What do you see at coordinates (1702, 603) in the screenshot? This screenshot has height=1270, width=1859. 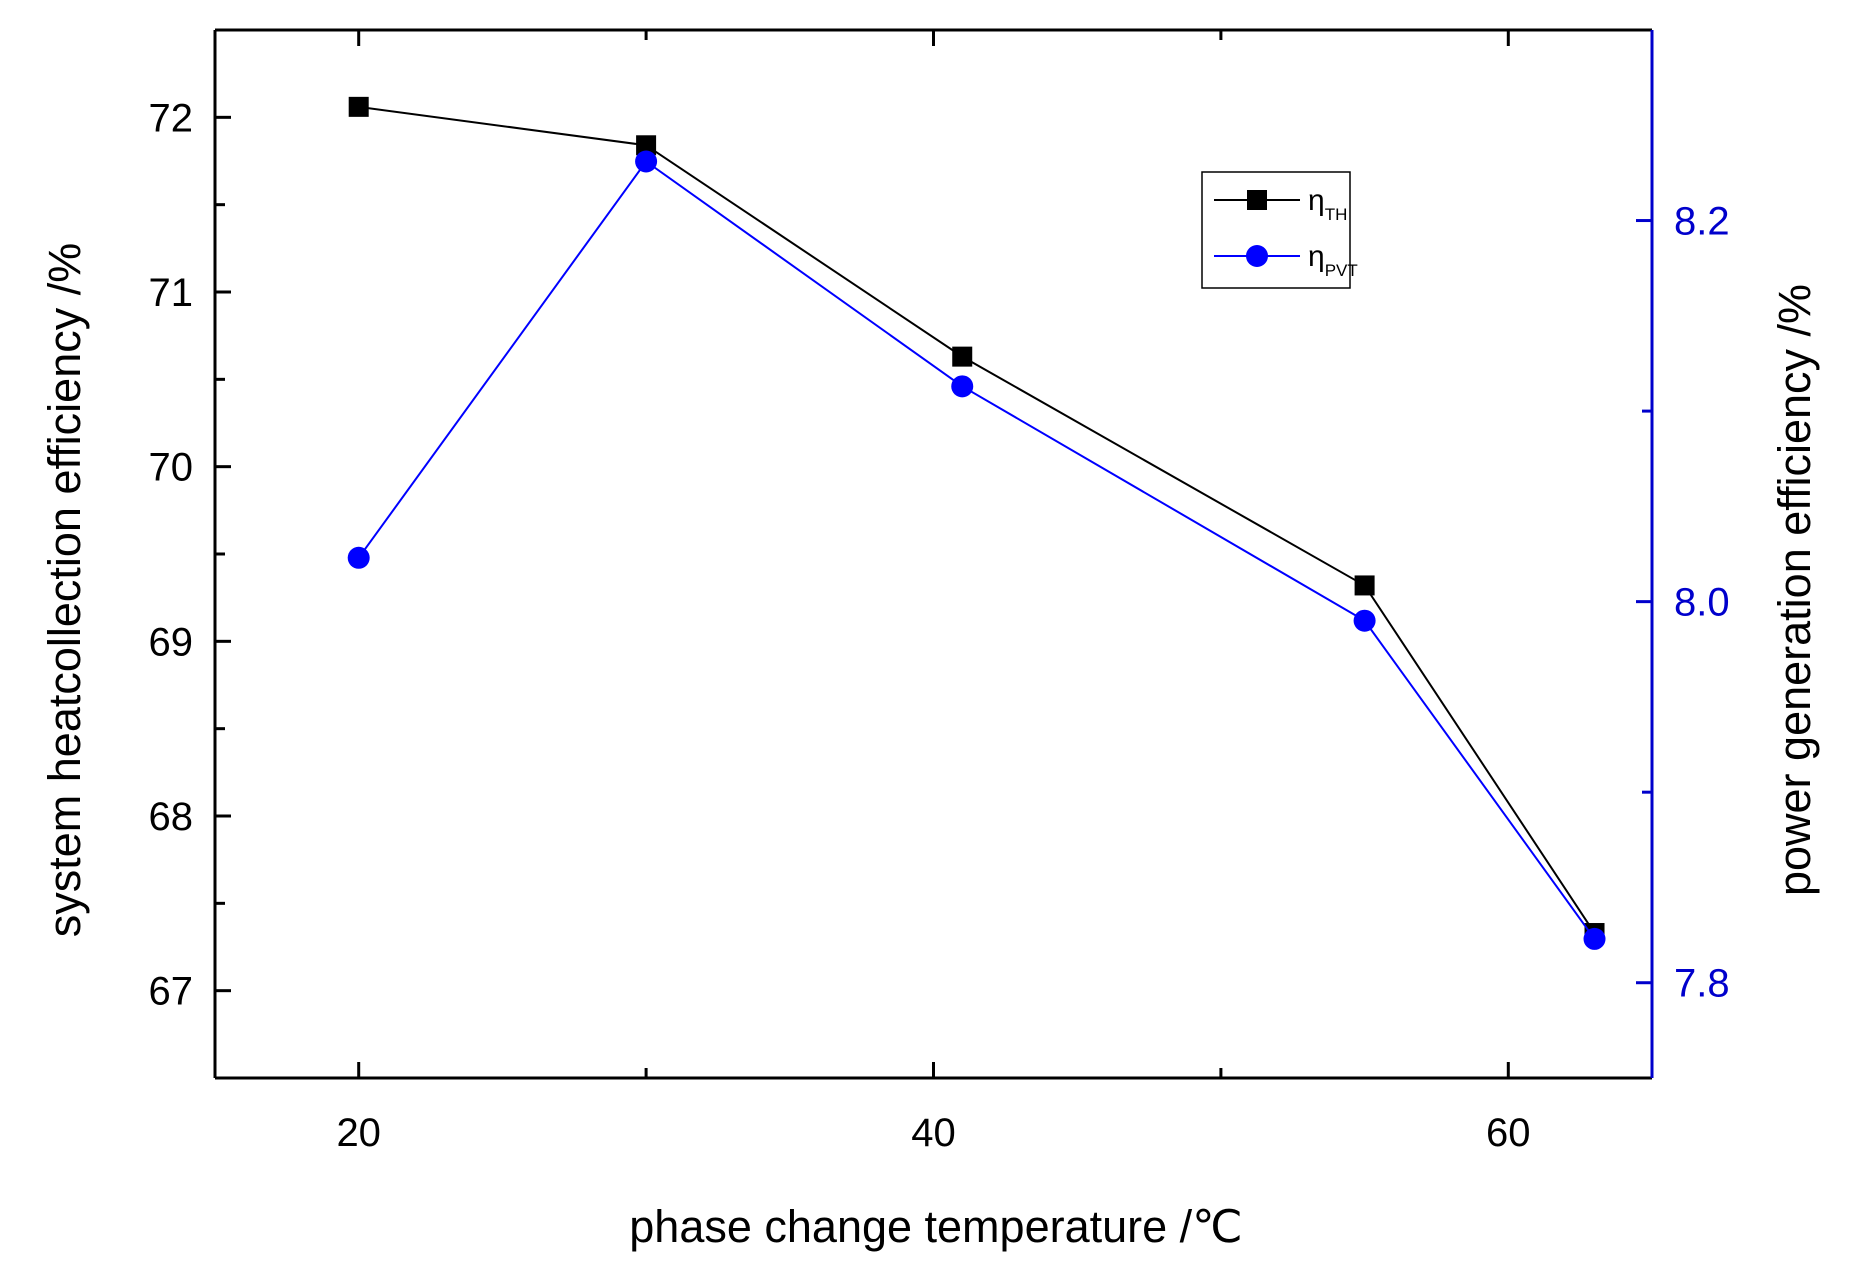 I see `right-y-tick-label: 8.0` at bounding box center [1702, 603].